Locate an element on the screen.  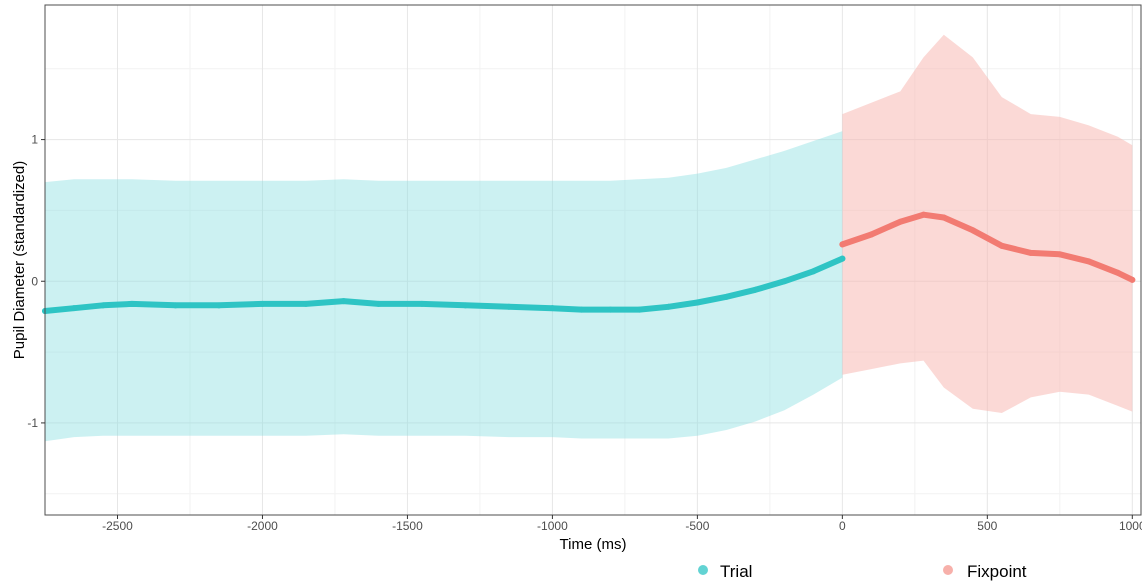
x-tick-label: -500 is located at coordinates (697, 526).